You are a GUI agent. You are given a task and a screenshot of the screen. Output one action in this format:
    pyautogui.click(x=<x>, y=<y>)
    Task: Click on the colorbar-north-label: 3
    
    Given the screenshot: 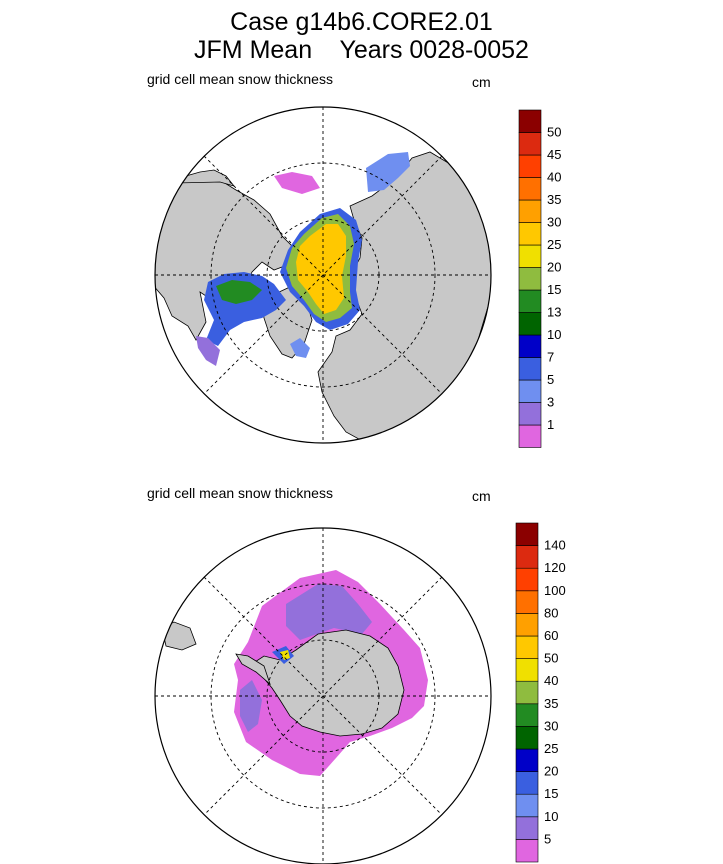 What is the action you would take?
    pyautogui.click(x=550, y=402)
    